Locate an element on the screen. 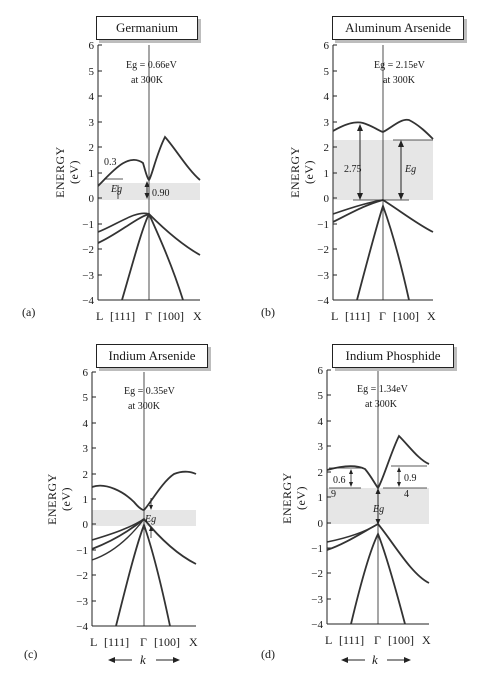 This screenshot has height=689, width=482. annotation-label: 0.3 is located at coordinates (110, 162).